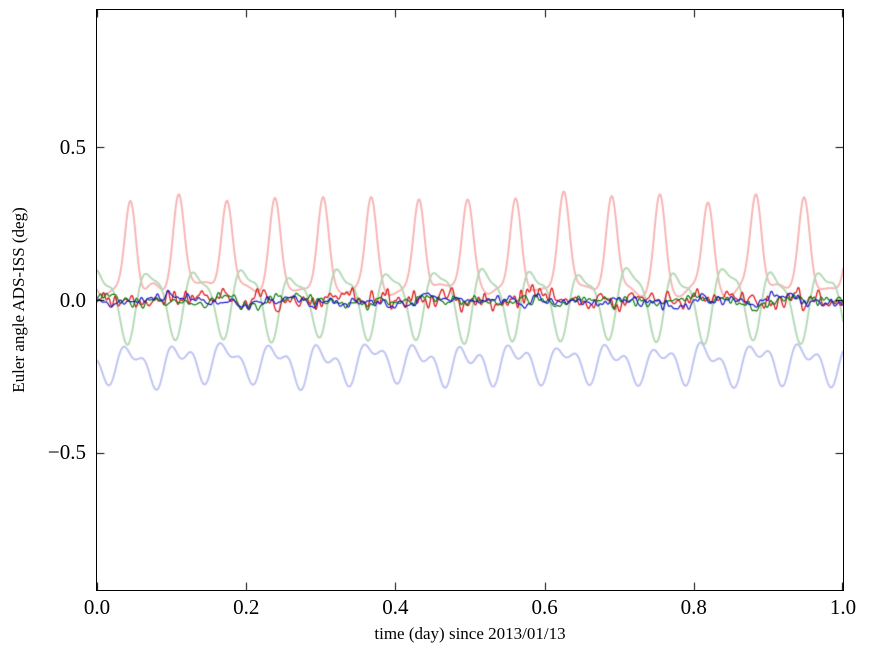  What do you see at coordinates (544, 607) in the screenshot?
I see `x-tick-label-3: 0.6` at bounding box center [544, 607].